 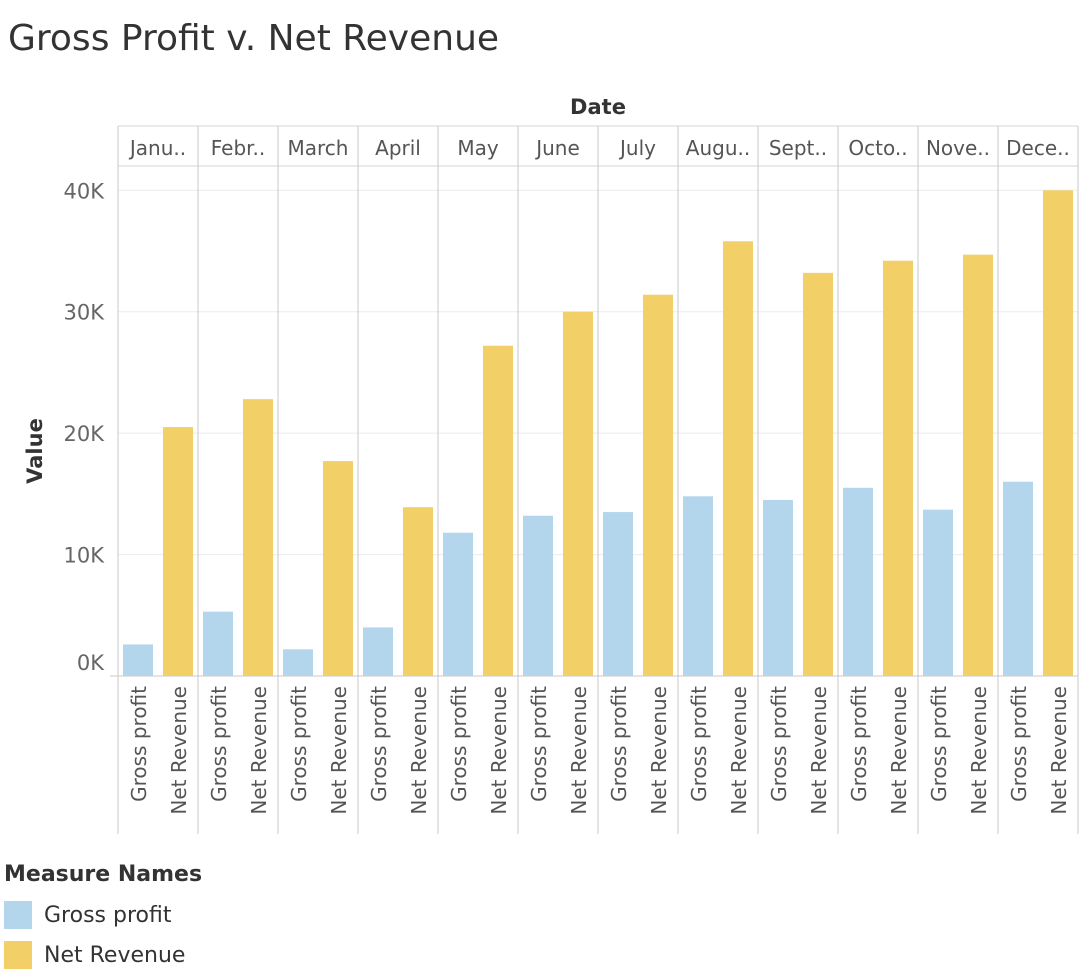 I want to click on y-tick-label: 30K, so click(x=85, y=313).